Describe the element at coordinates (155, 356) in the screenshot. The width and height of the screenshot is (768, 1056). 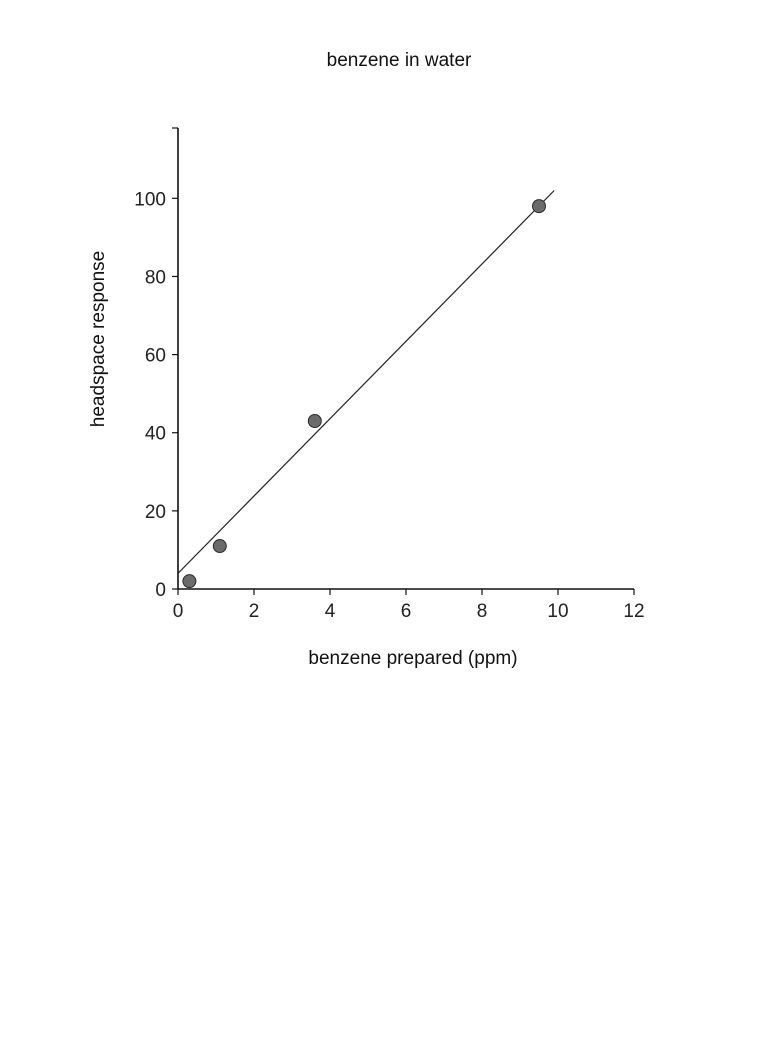
I see `y-tick-label: 60` at that location.